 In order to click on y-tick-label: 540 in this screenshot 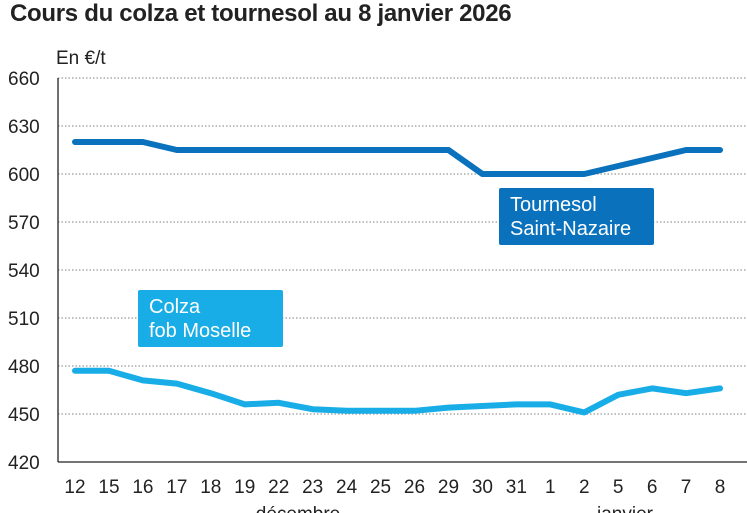, I will do `click(24, 271)`.